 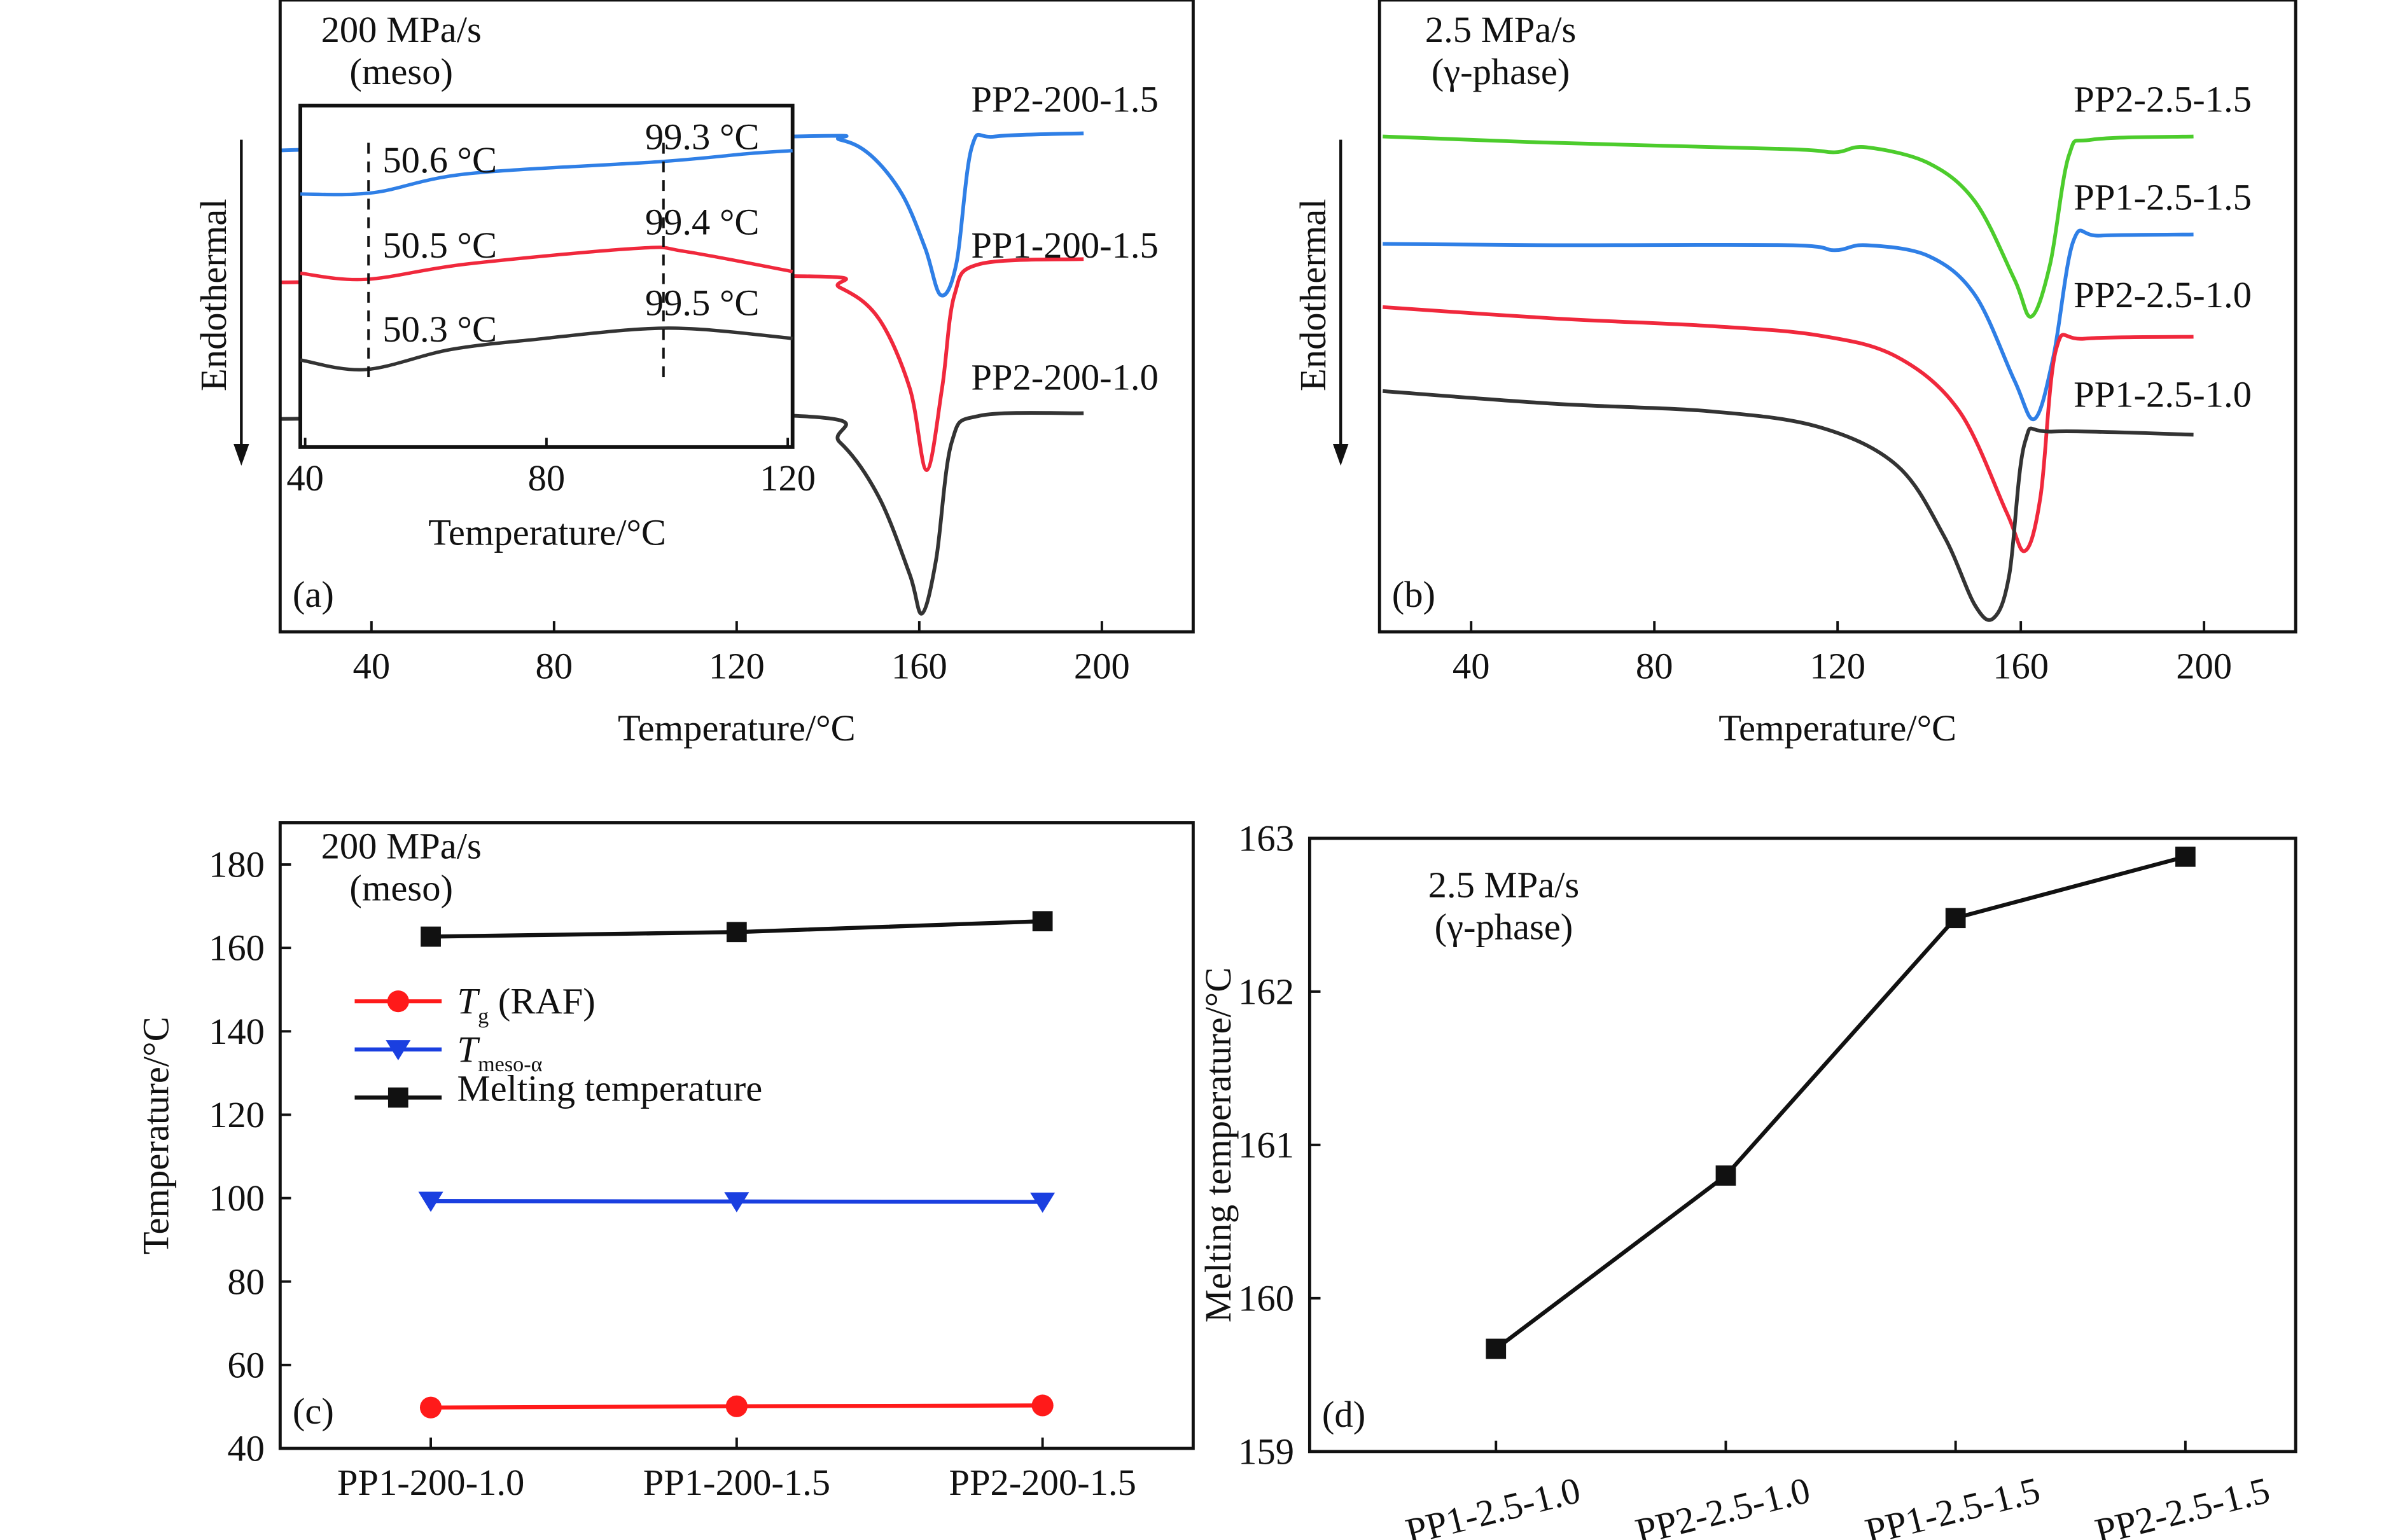 I want to click on legend-subscript: g, so click(x=484, y=1016).